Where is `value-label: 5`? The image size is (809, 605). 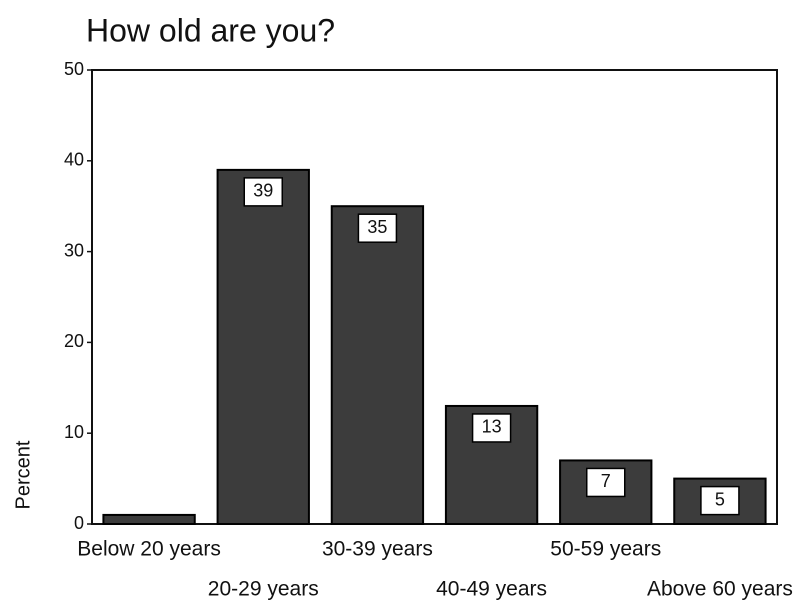
value-label: 5 is located at coordinates (720, 499).